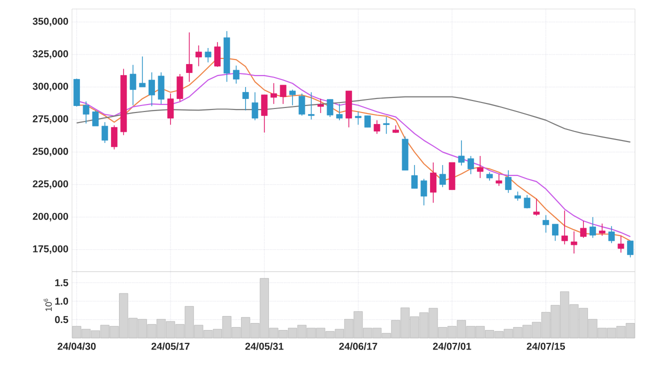 The width and height of the screenshot is (645, 366). I want to click on y-tick-label: 275,000, so click(50, 119).